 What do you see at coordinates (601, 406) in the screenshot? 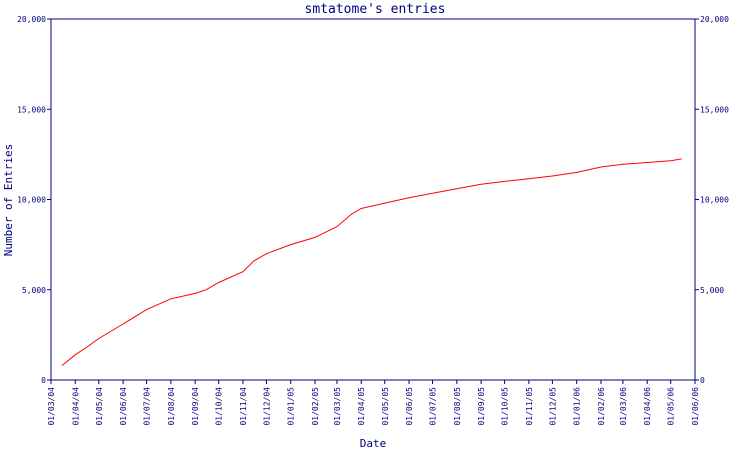
I see `x-tick-label: 01/02/06` at bounding box center [601, 406].